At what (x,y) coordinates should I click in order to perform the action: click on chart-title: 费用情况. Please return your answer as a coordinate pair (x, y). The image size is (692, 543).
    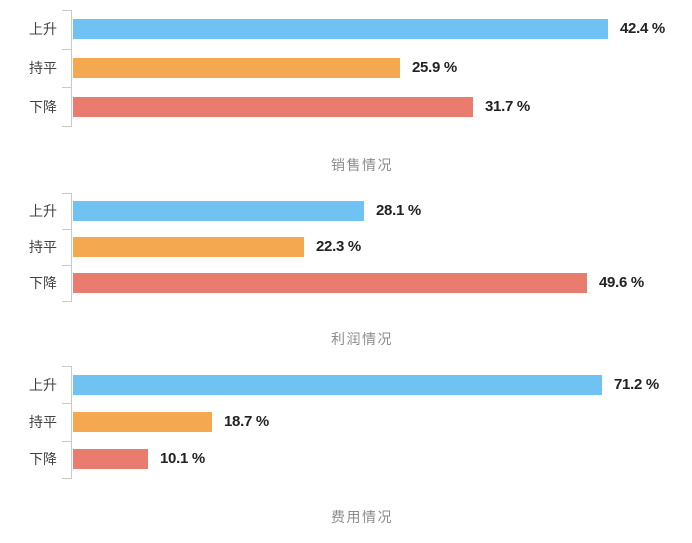
    Looking at the image, I should click on (362, 517).